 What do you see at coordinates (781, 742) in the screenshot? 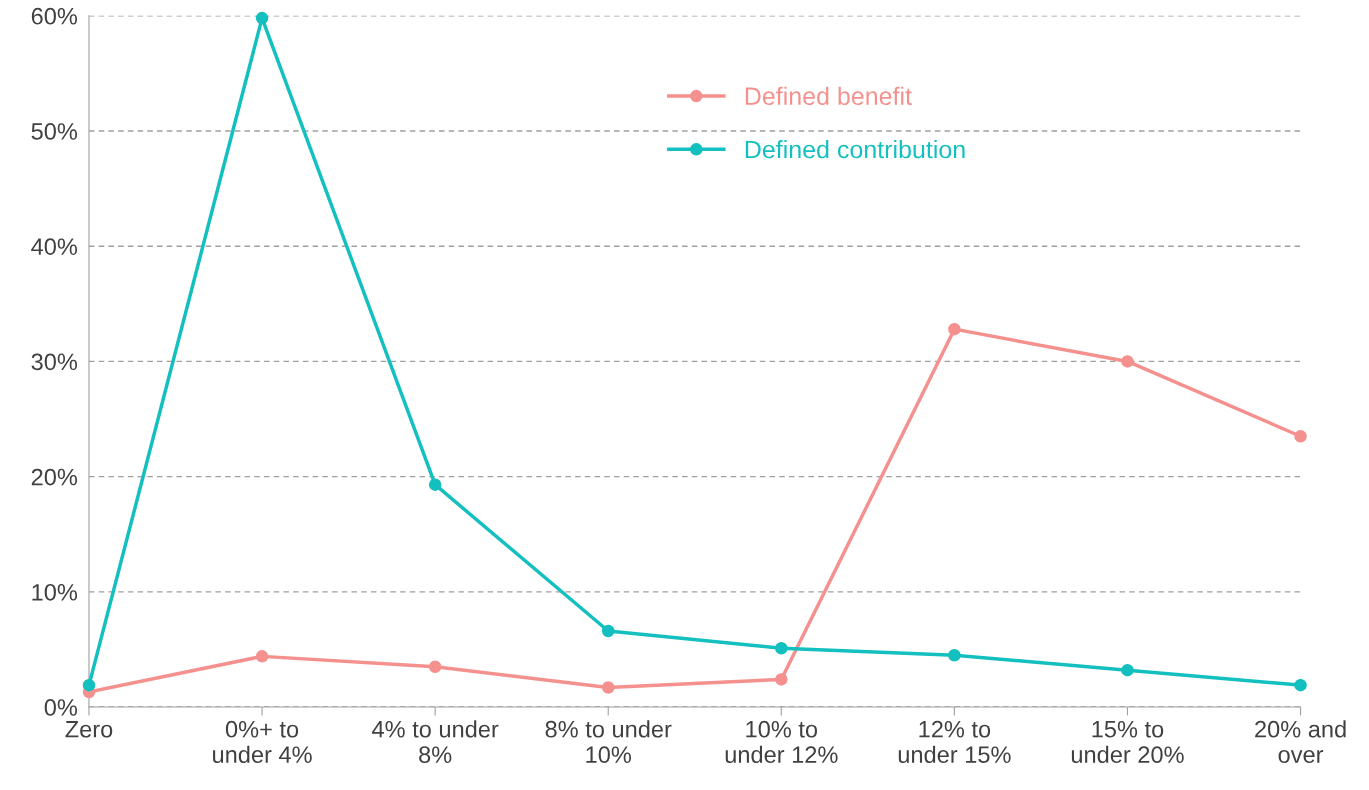
I see `x-tick-label: 10% to under 12%` at bounding box center [781, 742].